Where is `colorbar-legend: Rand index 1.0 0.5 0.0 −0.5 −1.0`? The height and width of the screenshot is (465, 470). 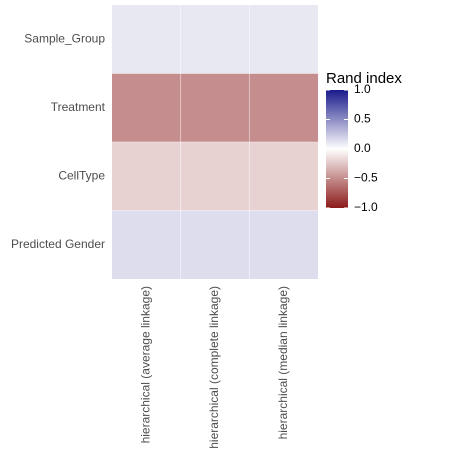
colorbar-legend: Rand index 1.0 0.5 0.0 −0.5 −1.0 is located at coordinates (364, 142).